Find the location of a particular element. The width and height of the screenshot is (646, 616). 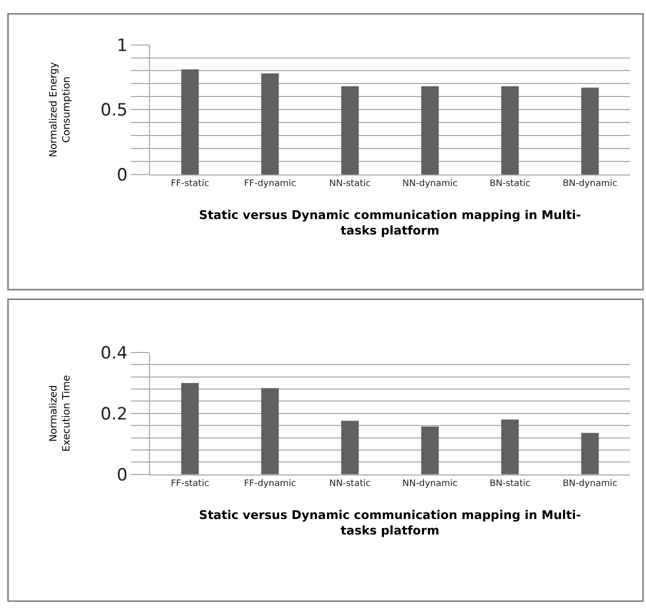

y-tick-label: 0.4 is located at coordinates (114, 353).